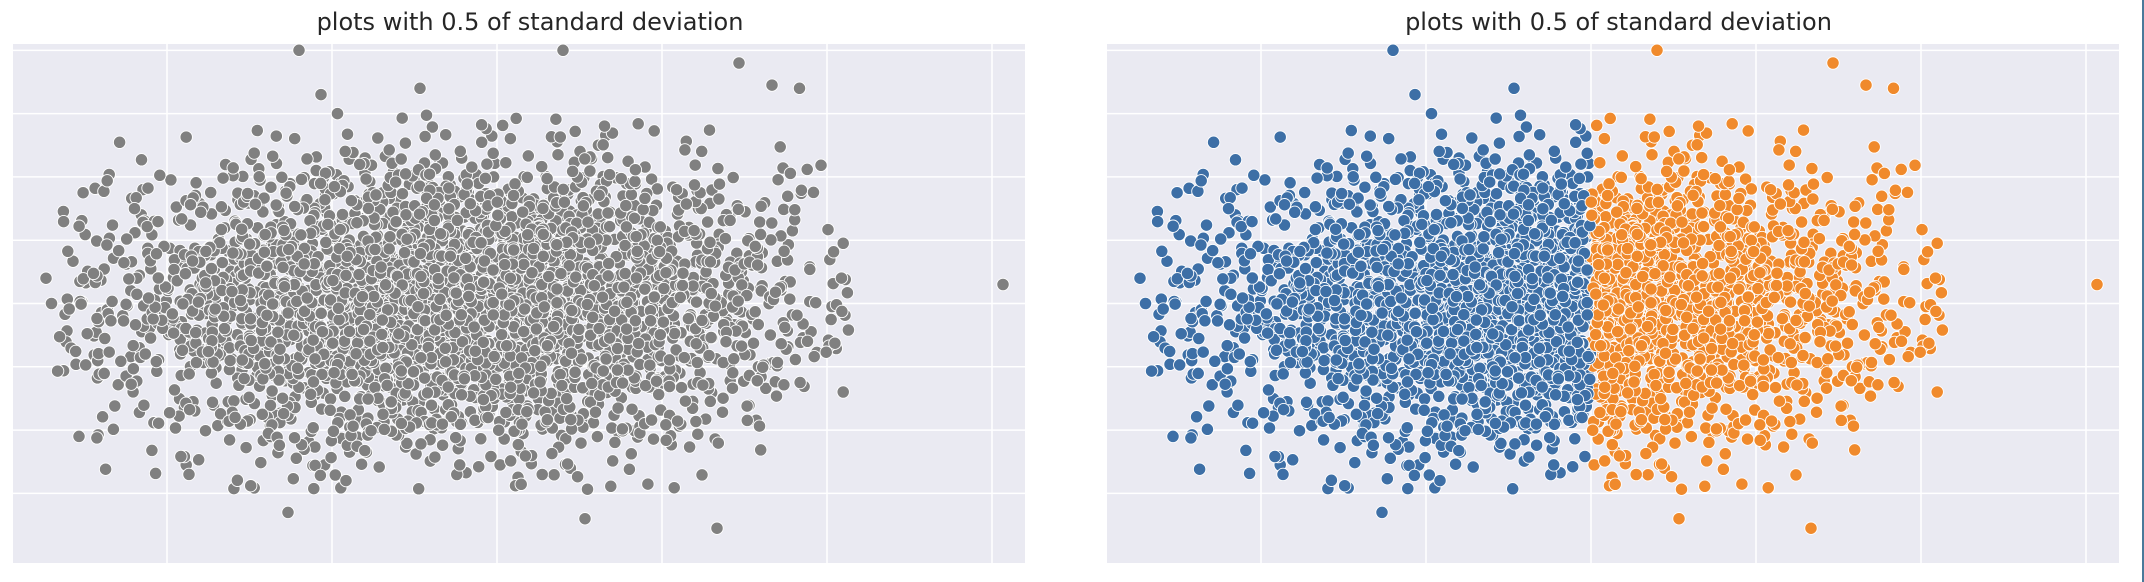  Describe the element at coordinates (1618, 22) in the screenshot. I see `right-chart-title: plots with 0.5 of standard deviation` at that location.